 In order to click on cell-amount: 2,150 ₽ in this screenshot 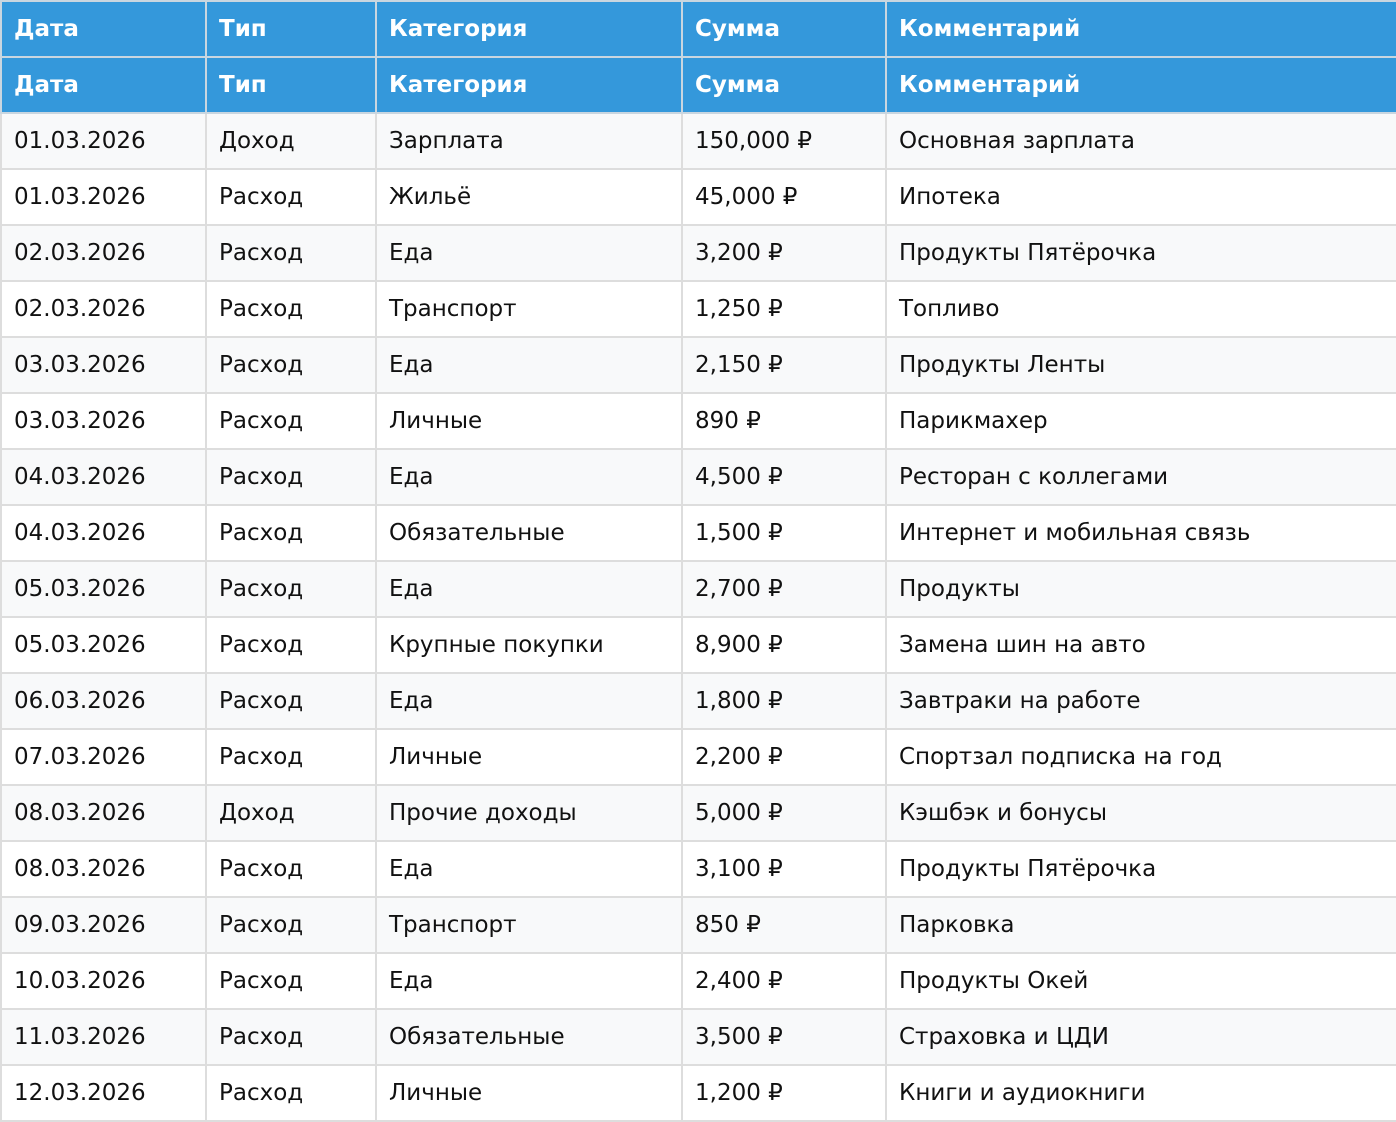, I will do `click(784, 365)`.